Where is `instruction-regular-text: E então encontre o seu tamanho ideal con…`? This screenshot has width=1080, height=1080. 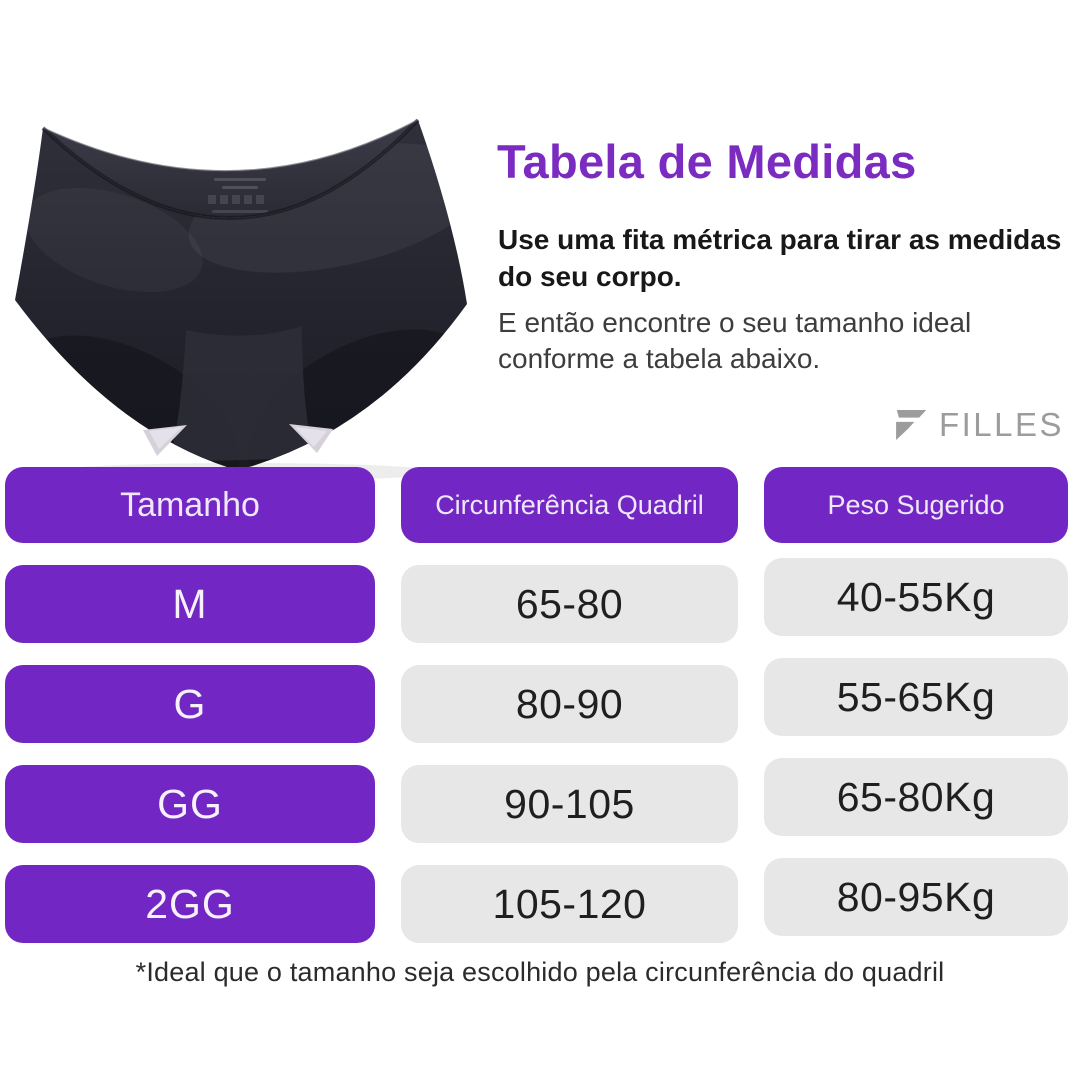 instruction-regular-text: E então encontre o seu tamanho ideal con… is located at coordinates (735, 341).